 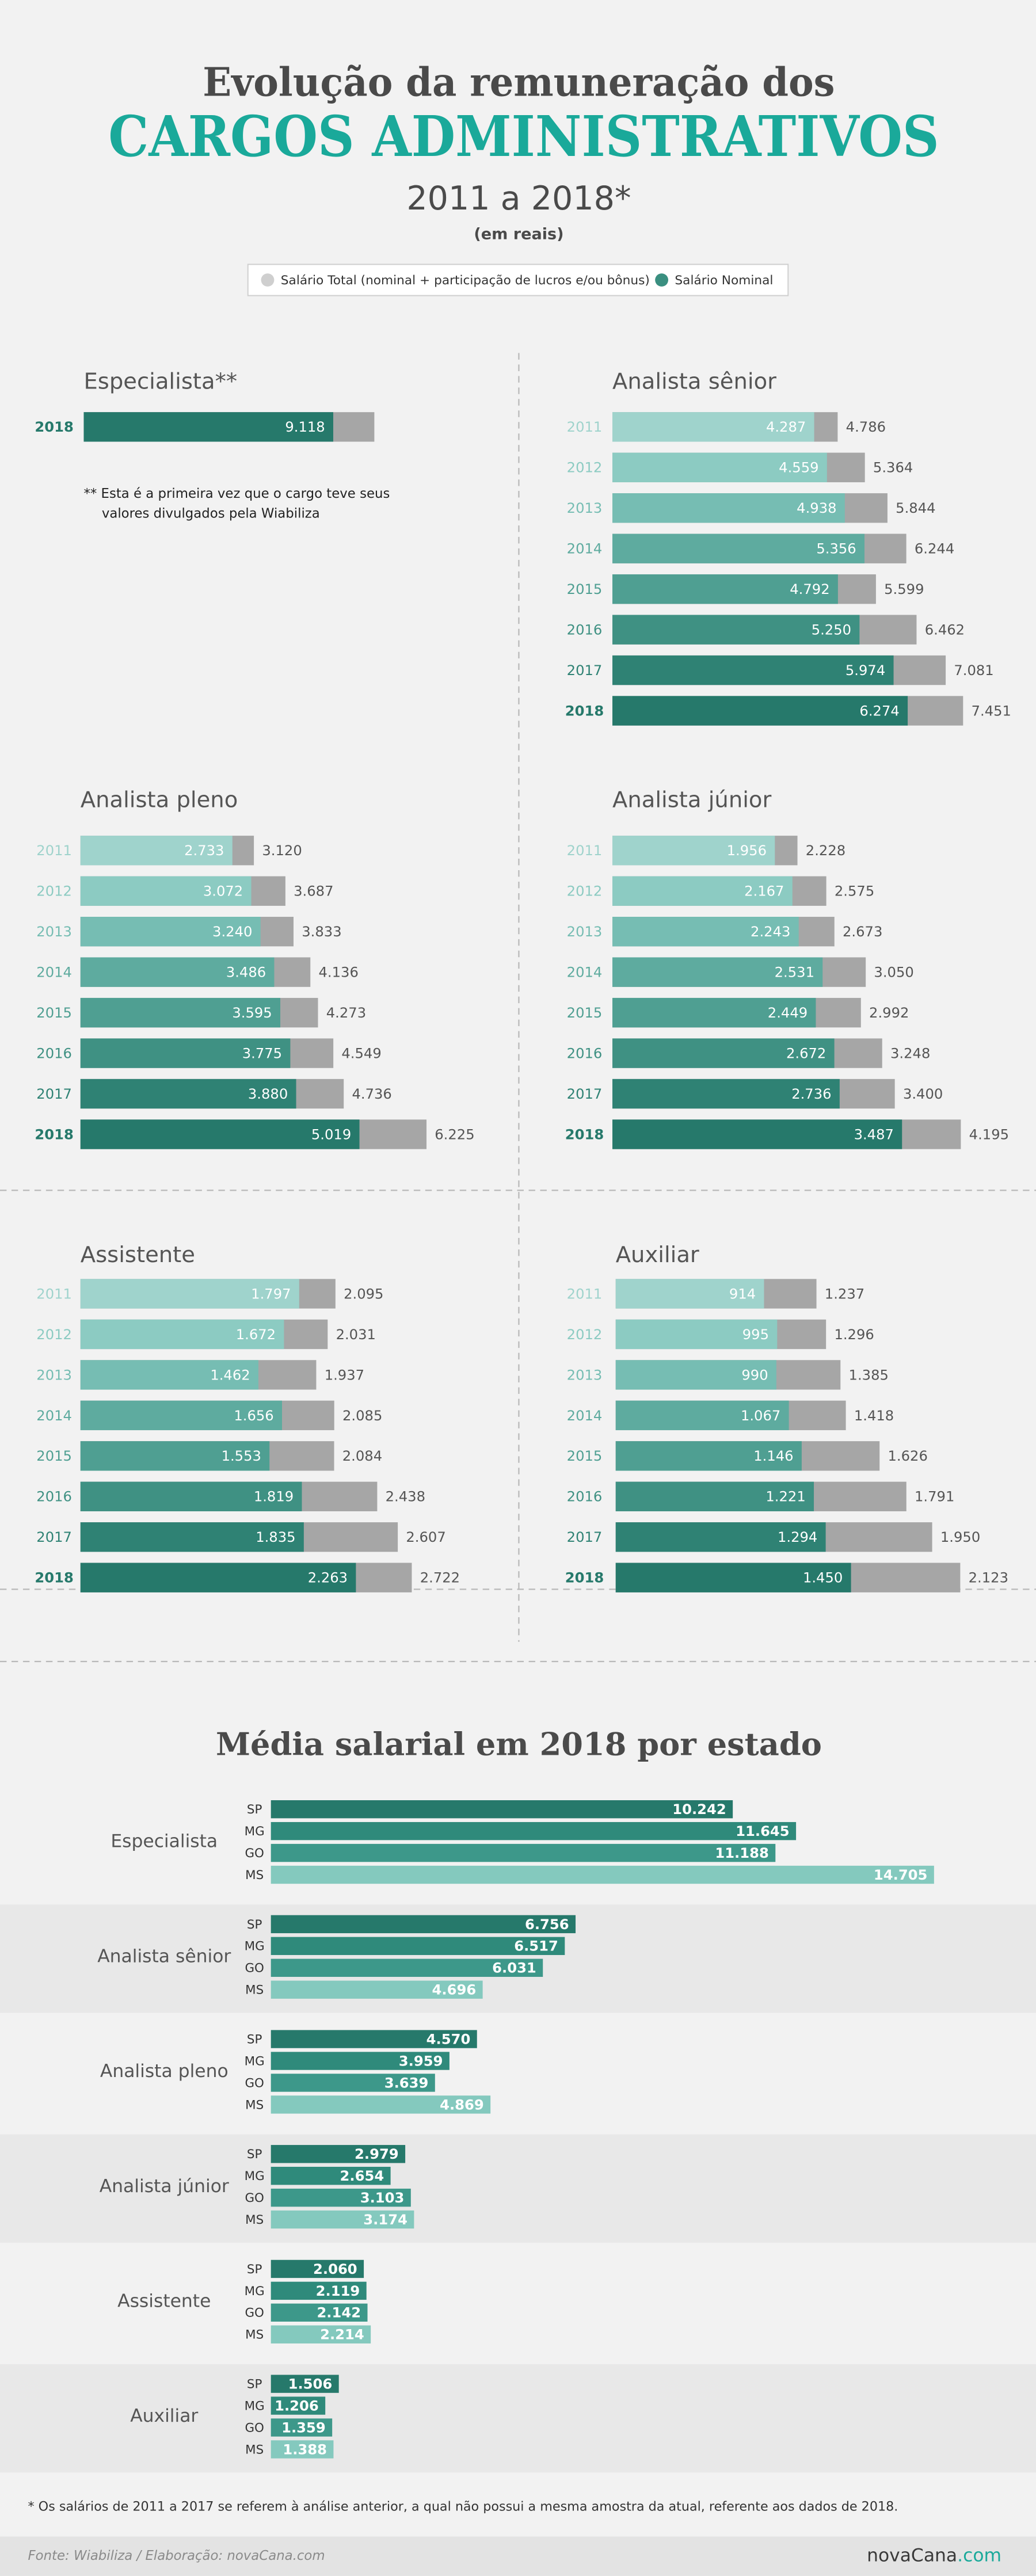 What do you see at coordinates (817, 508) in the screenshot?
I see `nominal-label: 4.938` at bounding box center [817, 508].